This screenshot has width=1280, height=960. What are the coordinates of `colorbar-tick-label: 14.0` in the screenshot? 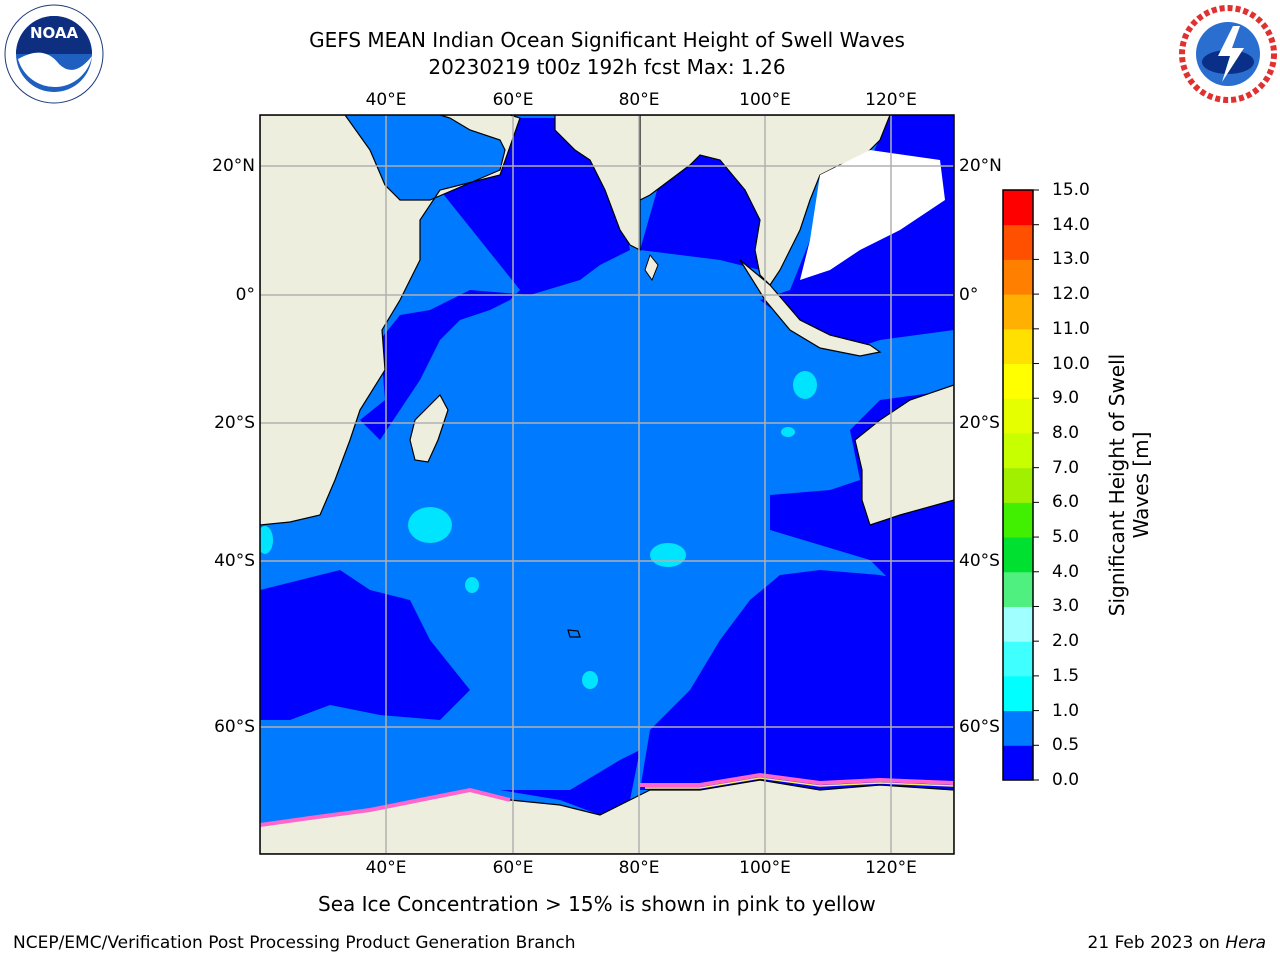 It's located at (1071, 224).